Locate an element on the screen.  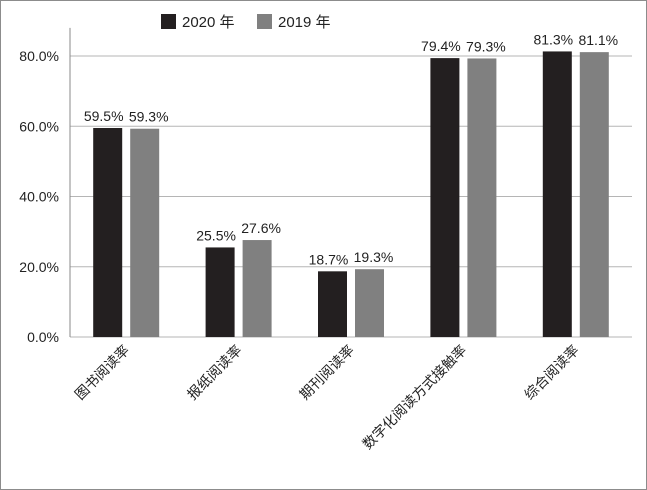
data-label: 81.1% is located at coordinates (598, 40).